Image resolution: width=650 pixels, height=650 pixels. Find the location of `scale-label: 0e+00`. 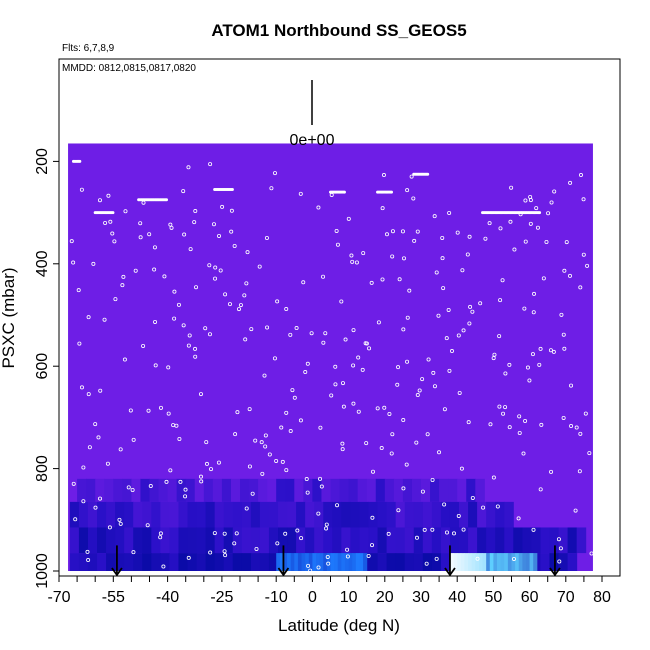

scale-label: 0e+00 is located at coordinates (312, 140).